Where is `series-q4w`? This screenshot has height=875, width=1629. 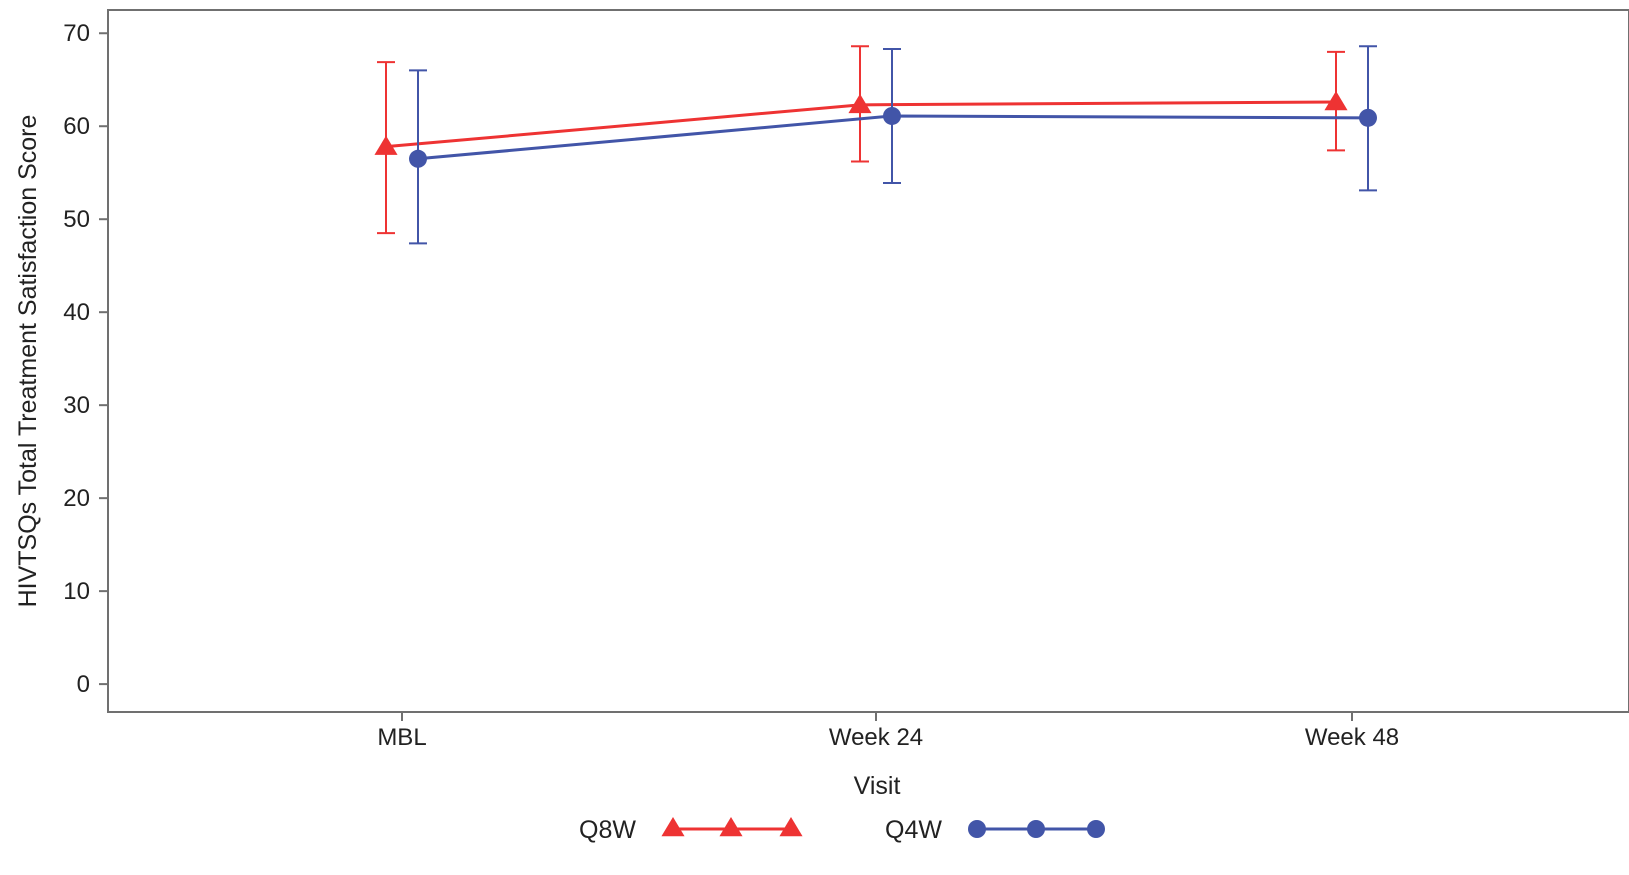 series-q4w is located at coordinates (893, 145).